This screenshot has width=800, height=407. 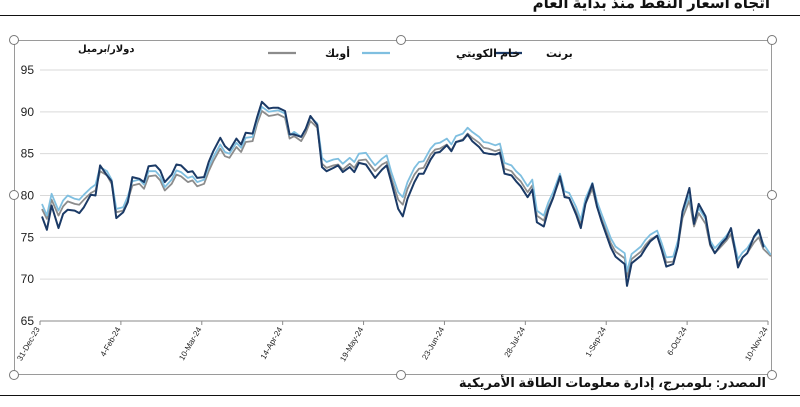 I want to click on legend-label: برنت, so click(x=559, y=54).